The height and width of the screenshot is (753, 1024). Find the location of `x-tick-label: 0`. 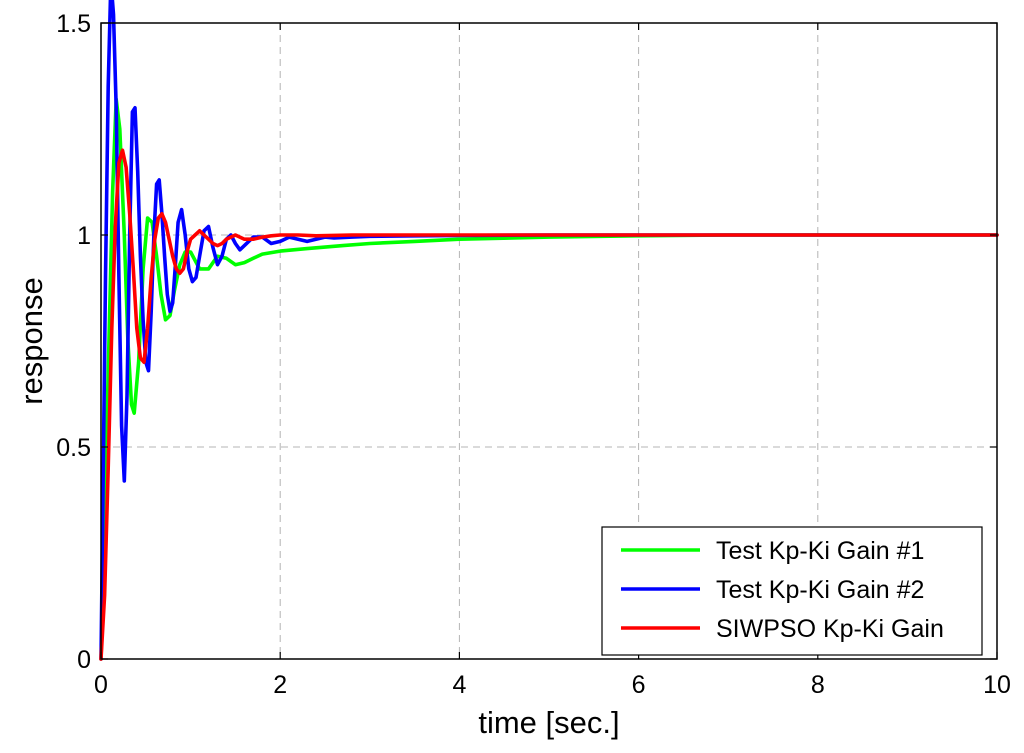

x-tick-label: 0 is located at coordinates (101, 685).